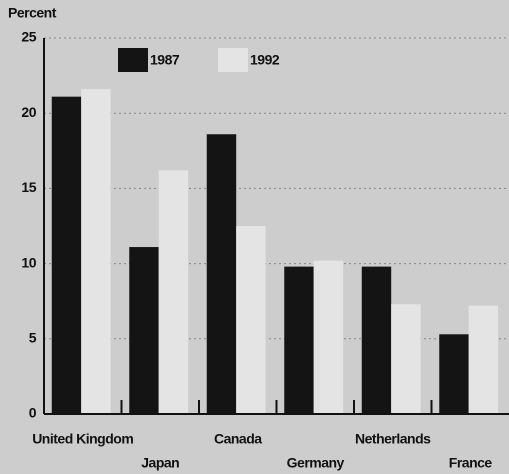  What do you see at coordinates (28, 262) in the screenshot?
I see `y-tick-label: 10` at bounding box center [28, 262].